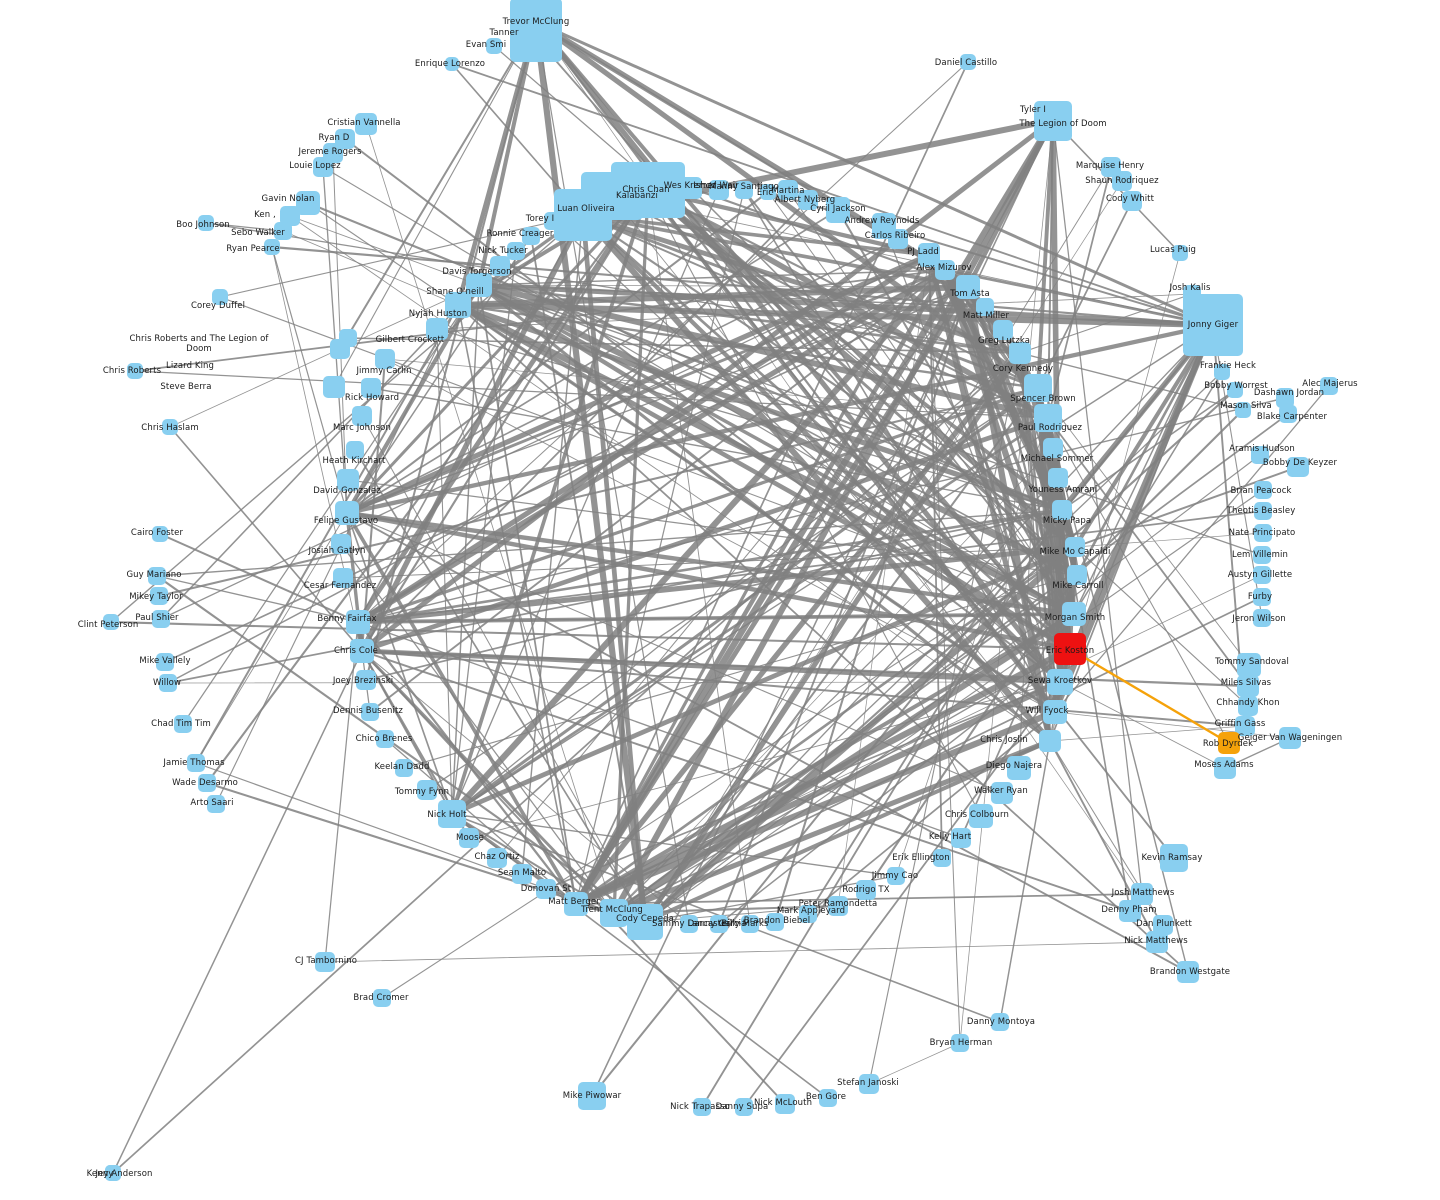 This screenshot has width=1440, height=1200. I want to click on graph-node-nyjah-huston, so click(458, 305).